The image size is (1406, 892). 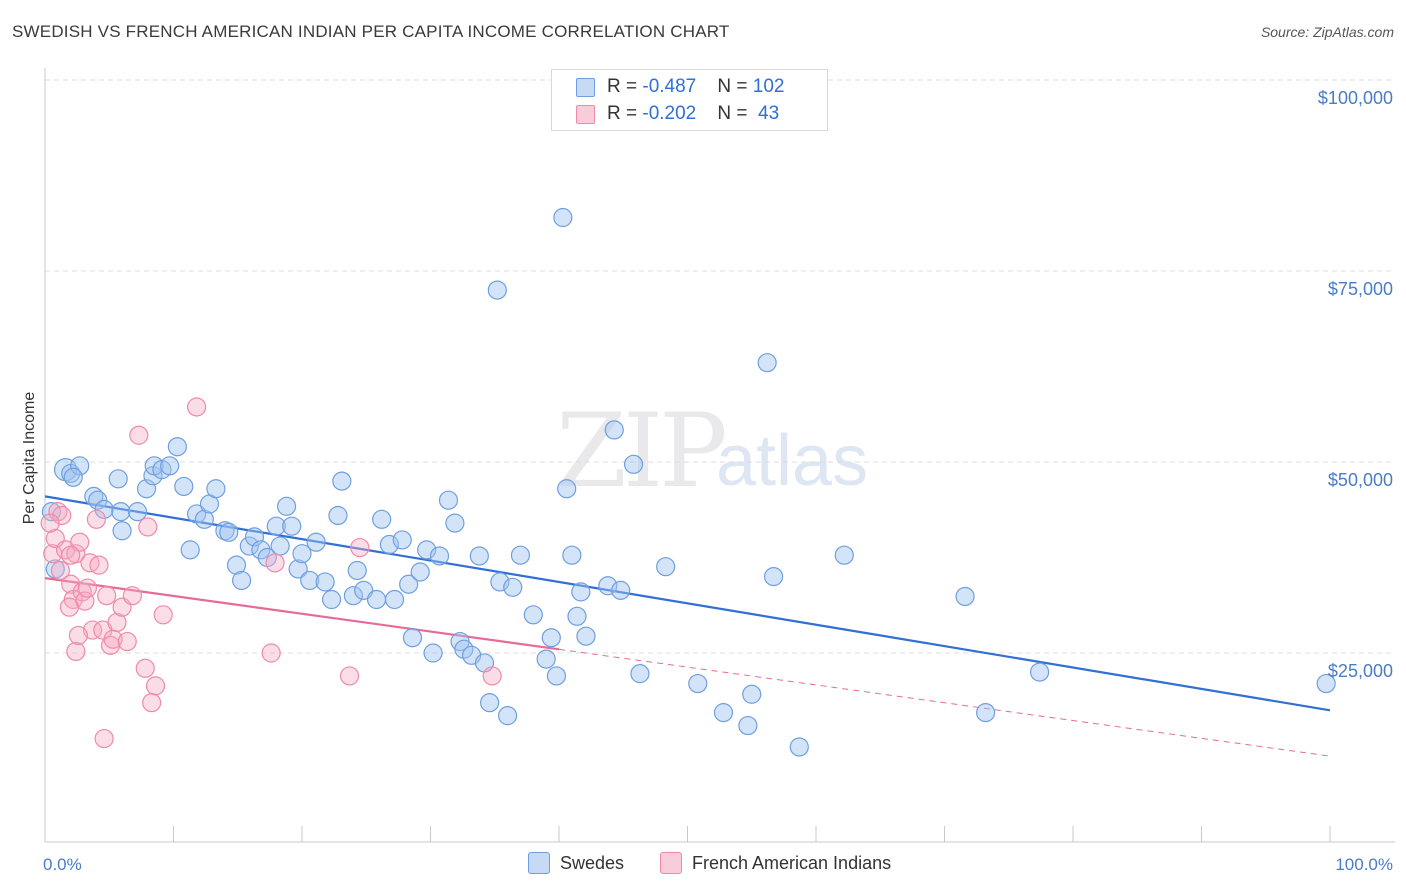 What do you see at coordinates (1327, 32) in the screenshot?
I see `chart-source: Source: ZipAtlas.com` at bounding box center [1327, 32].